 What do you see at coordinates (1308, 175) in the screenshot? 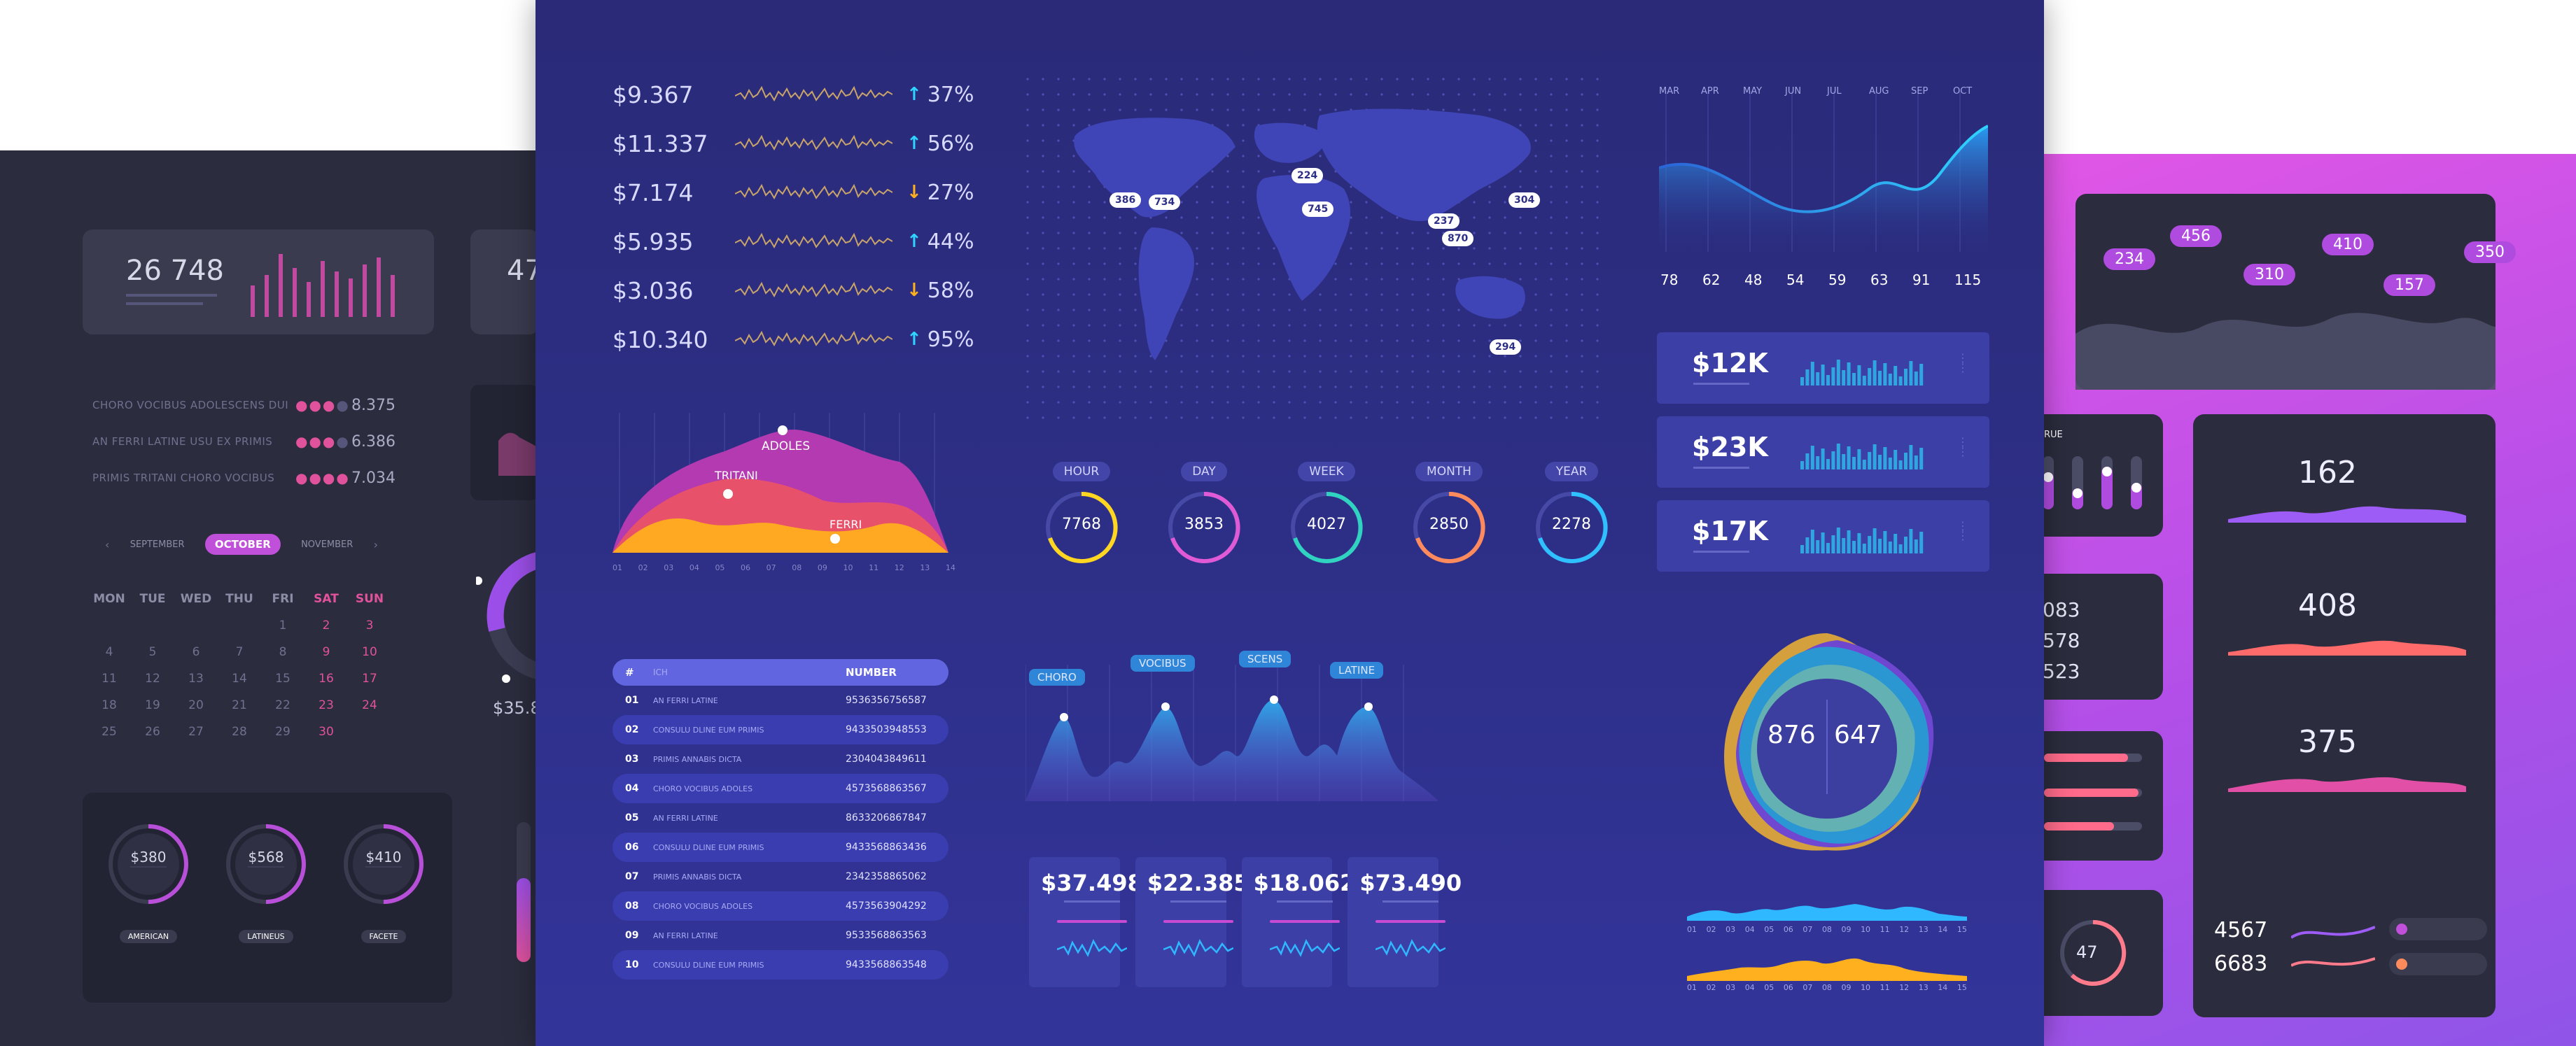
I see `map-marker: 224` at bounding box center [1308, 175].